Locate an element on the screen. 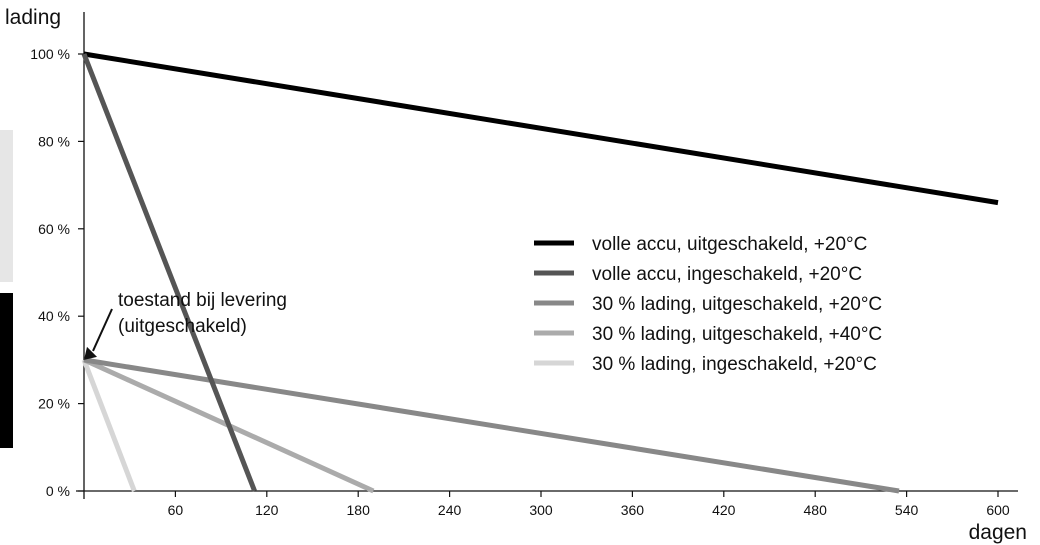  y-tick-label: 20 % is located at coordinates (54, 404).